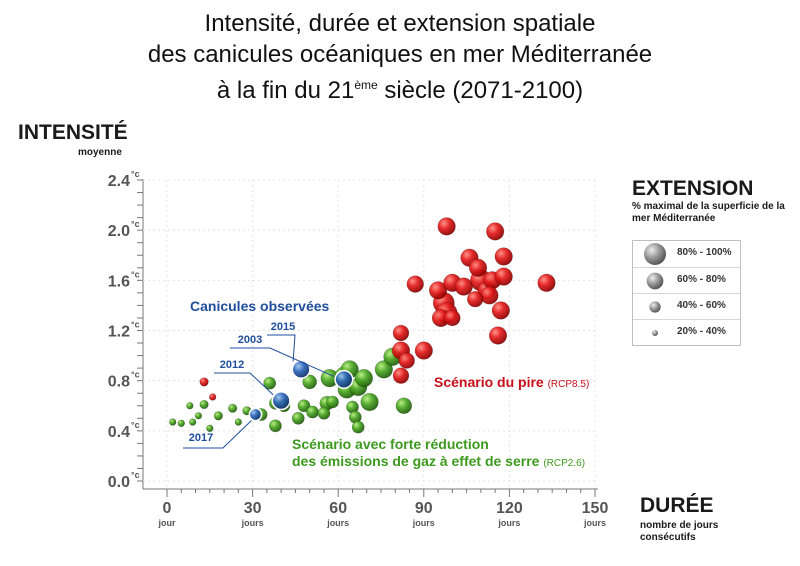 Image resolution: width=800 pixels, height=566 pixels. Describe the element at coordinates (400, 23) in the screenshot. I see `title-line-1: Intensité, durée et extension spatiale` at that location.